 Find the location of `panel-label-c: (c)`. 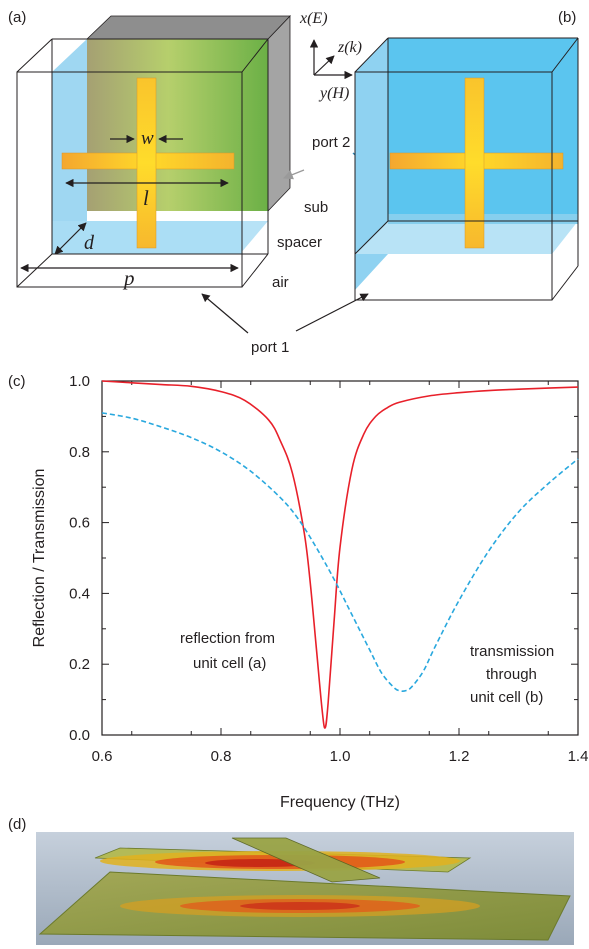

panel-label-c: (c) is located at coordinates (17, 381).